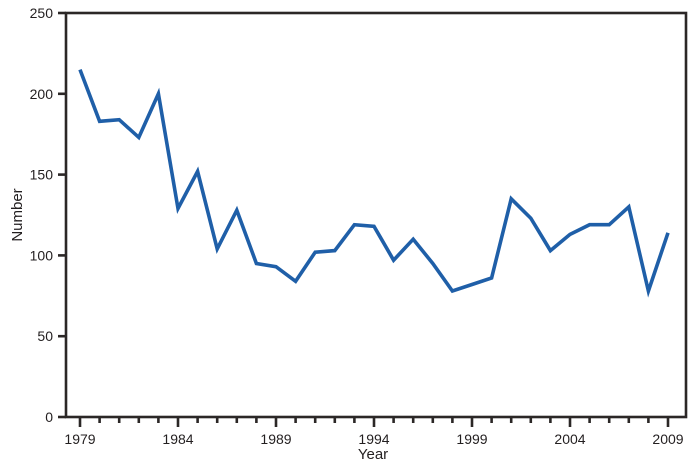  What do you see at coordinates (275, 439) in the screenshot?
I see `x-tick-label: 1989` at bounding box center [275, 439].